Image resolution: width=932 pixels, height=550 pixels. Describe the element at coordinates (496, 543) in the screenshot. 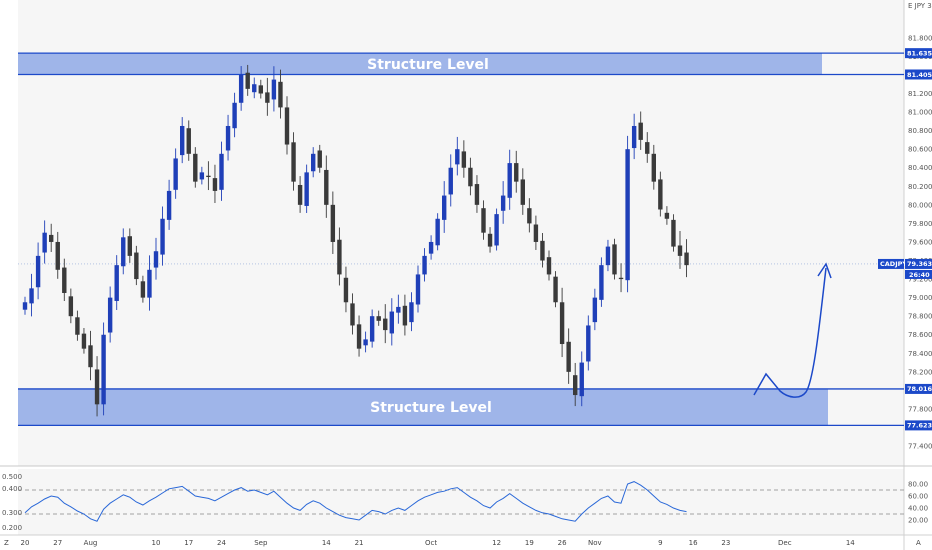

I see `time-tick-label: 12` at that location.